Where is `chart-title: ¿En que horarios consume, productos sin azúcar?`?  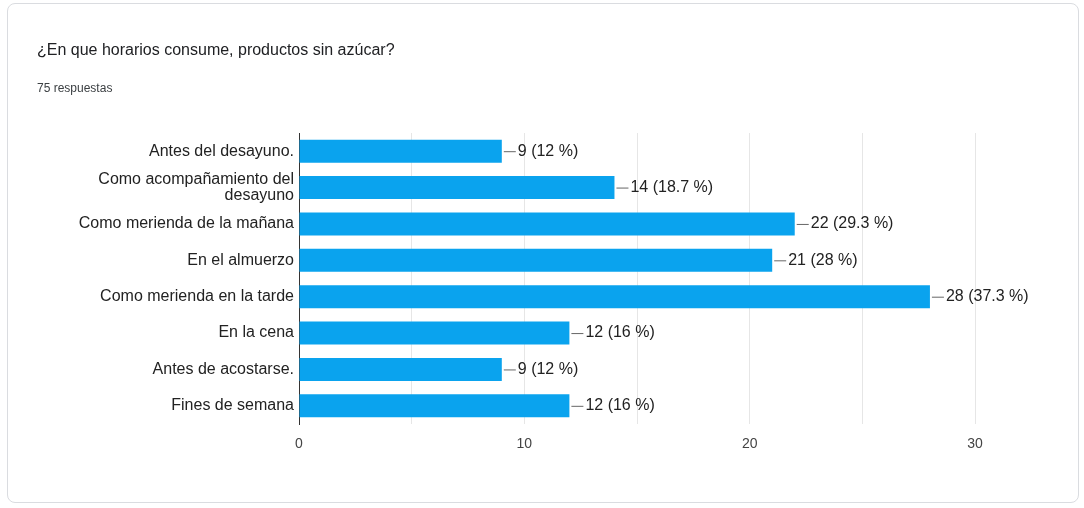
chart-title: ¿En que horarios consume, productos sin azúcar? is located at coordinates (216, 50).